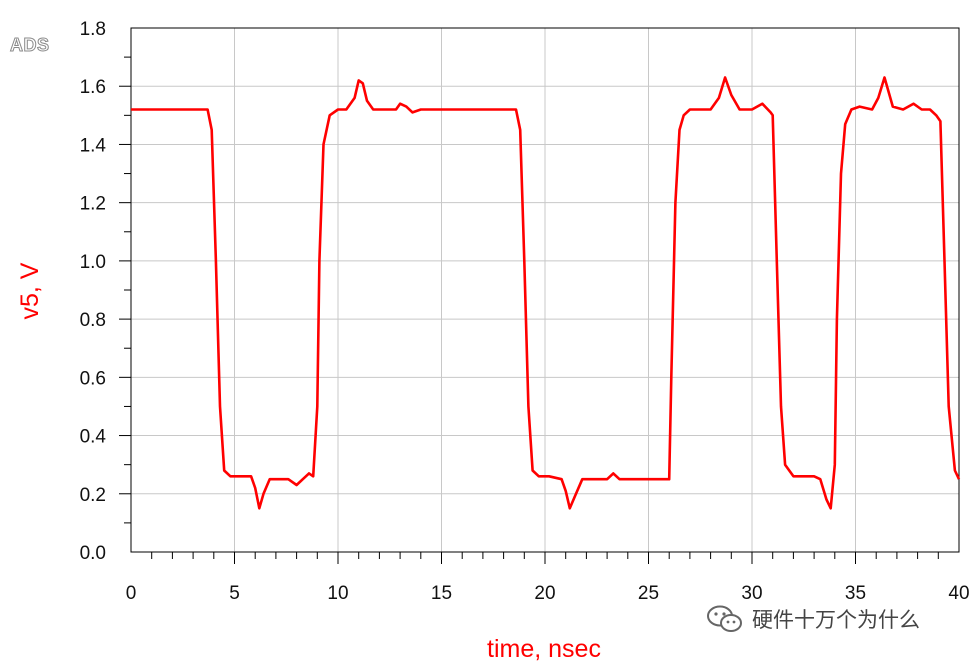  What do you see at coordinates (93, 204) in the screenshot?
I see `y-tick-label: 1.2` at bounding box center [93, 204].